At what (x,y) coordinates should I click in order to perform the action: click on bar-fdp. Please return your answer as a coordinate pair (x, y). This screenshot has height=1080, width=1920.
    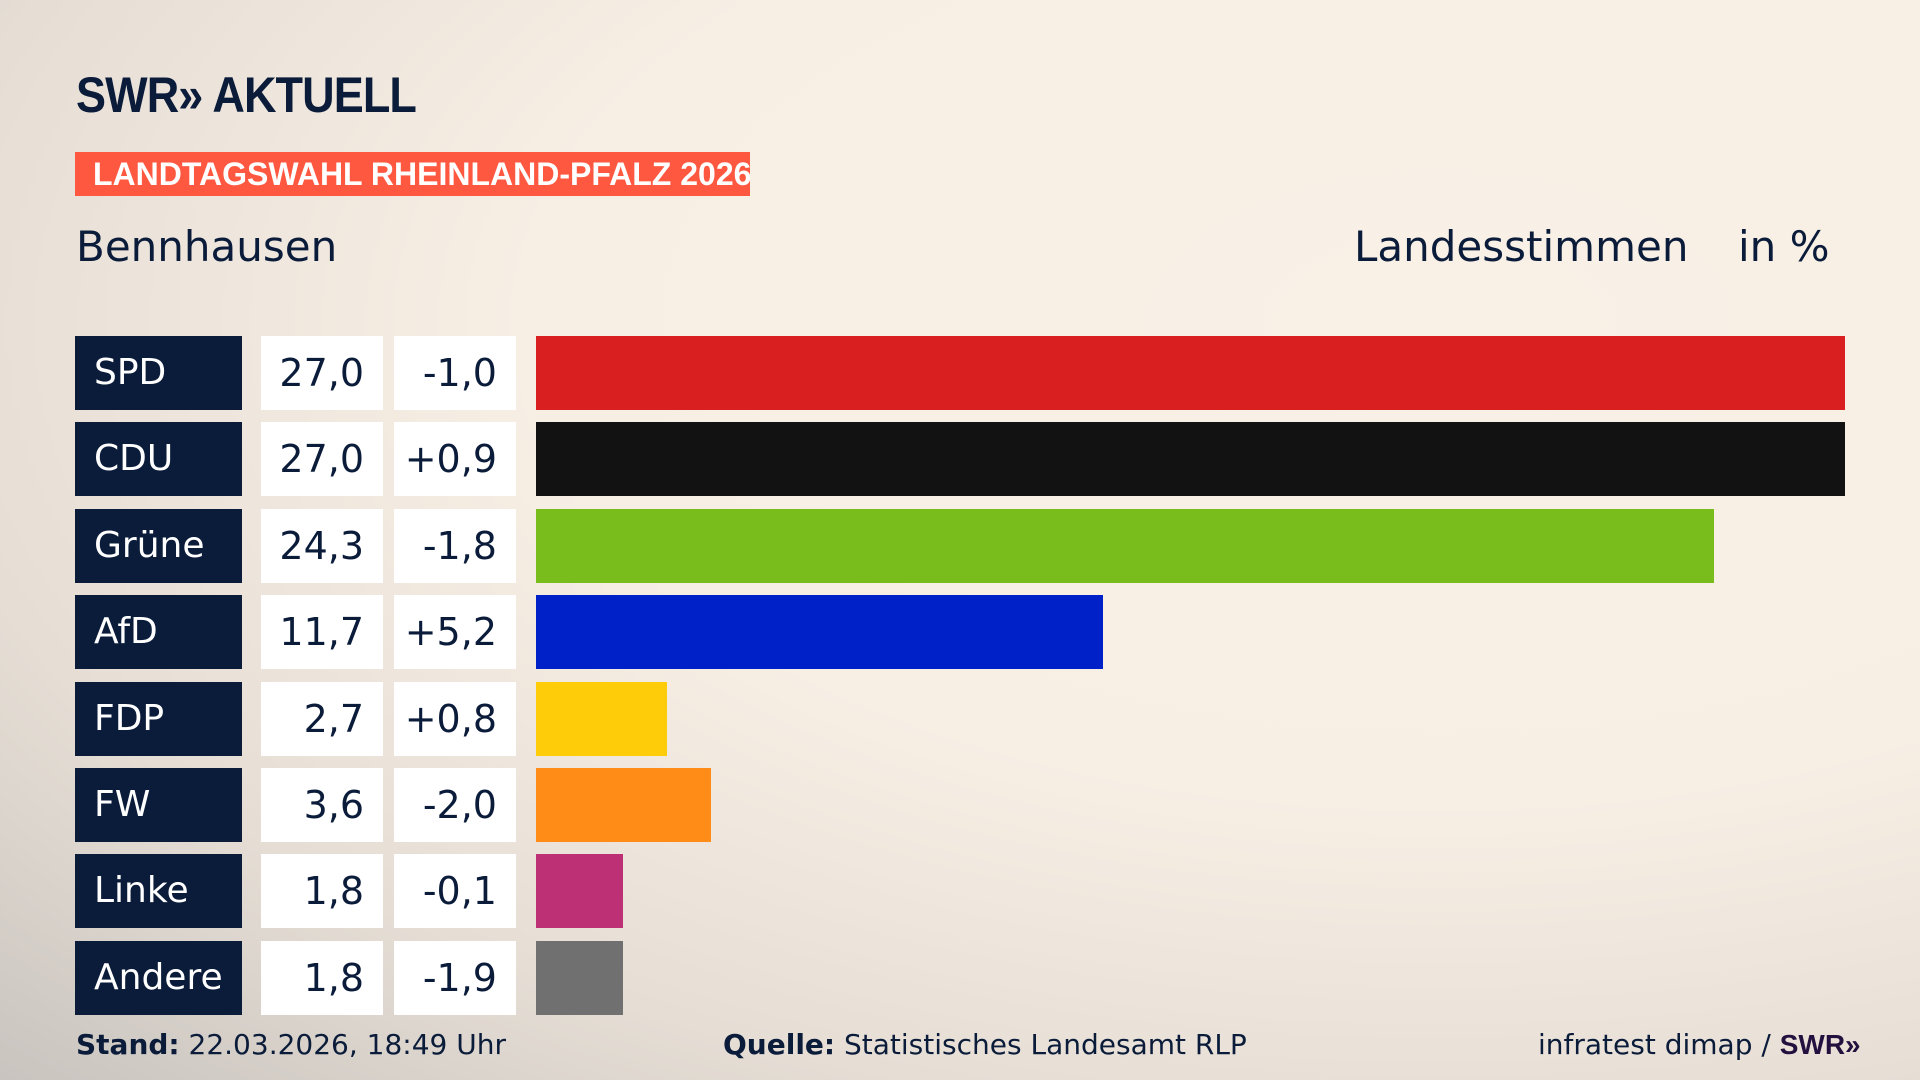
    Looking at the image, I should click on (601, 718).